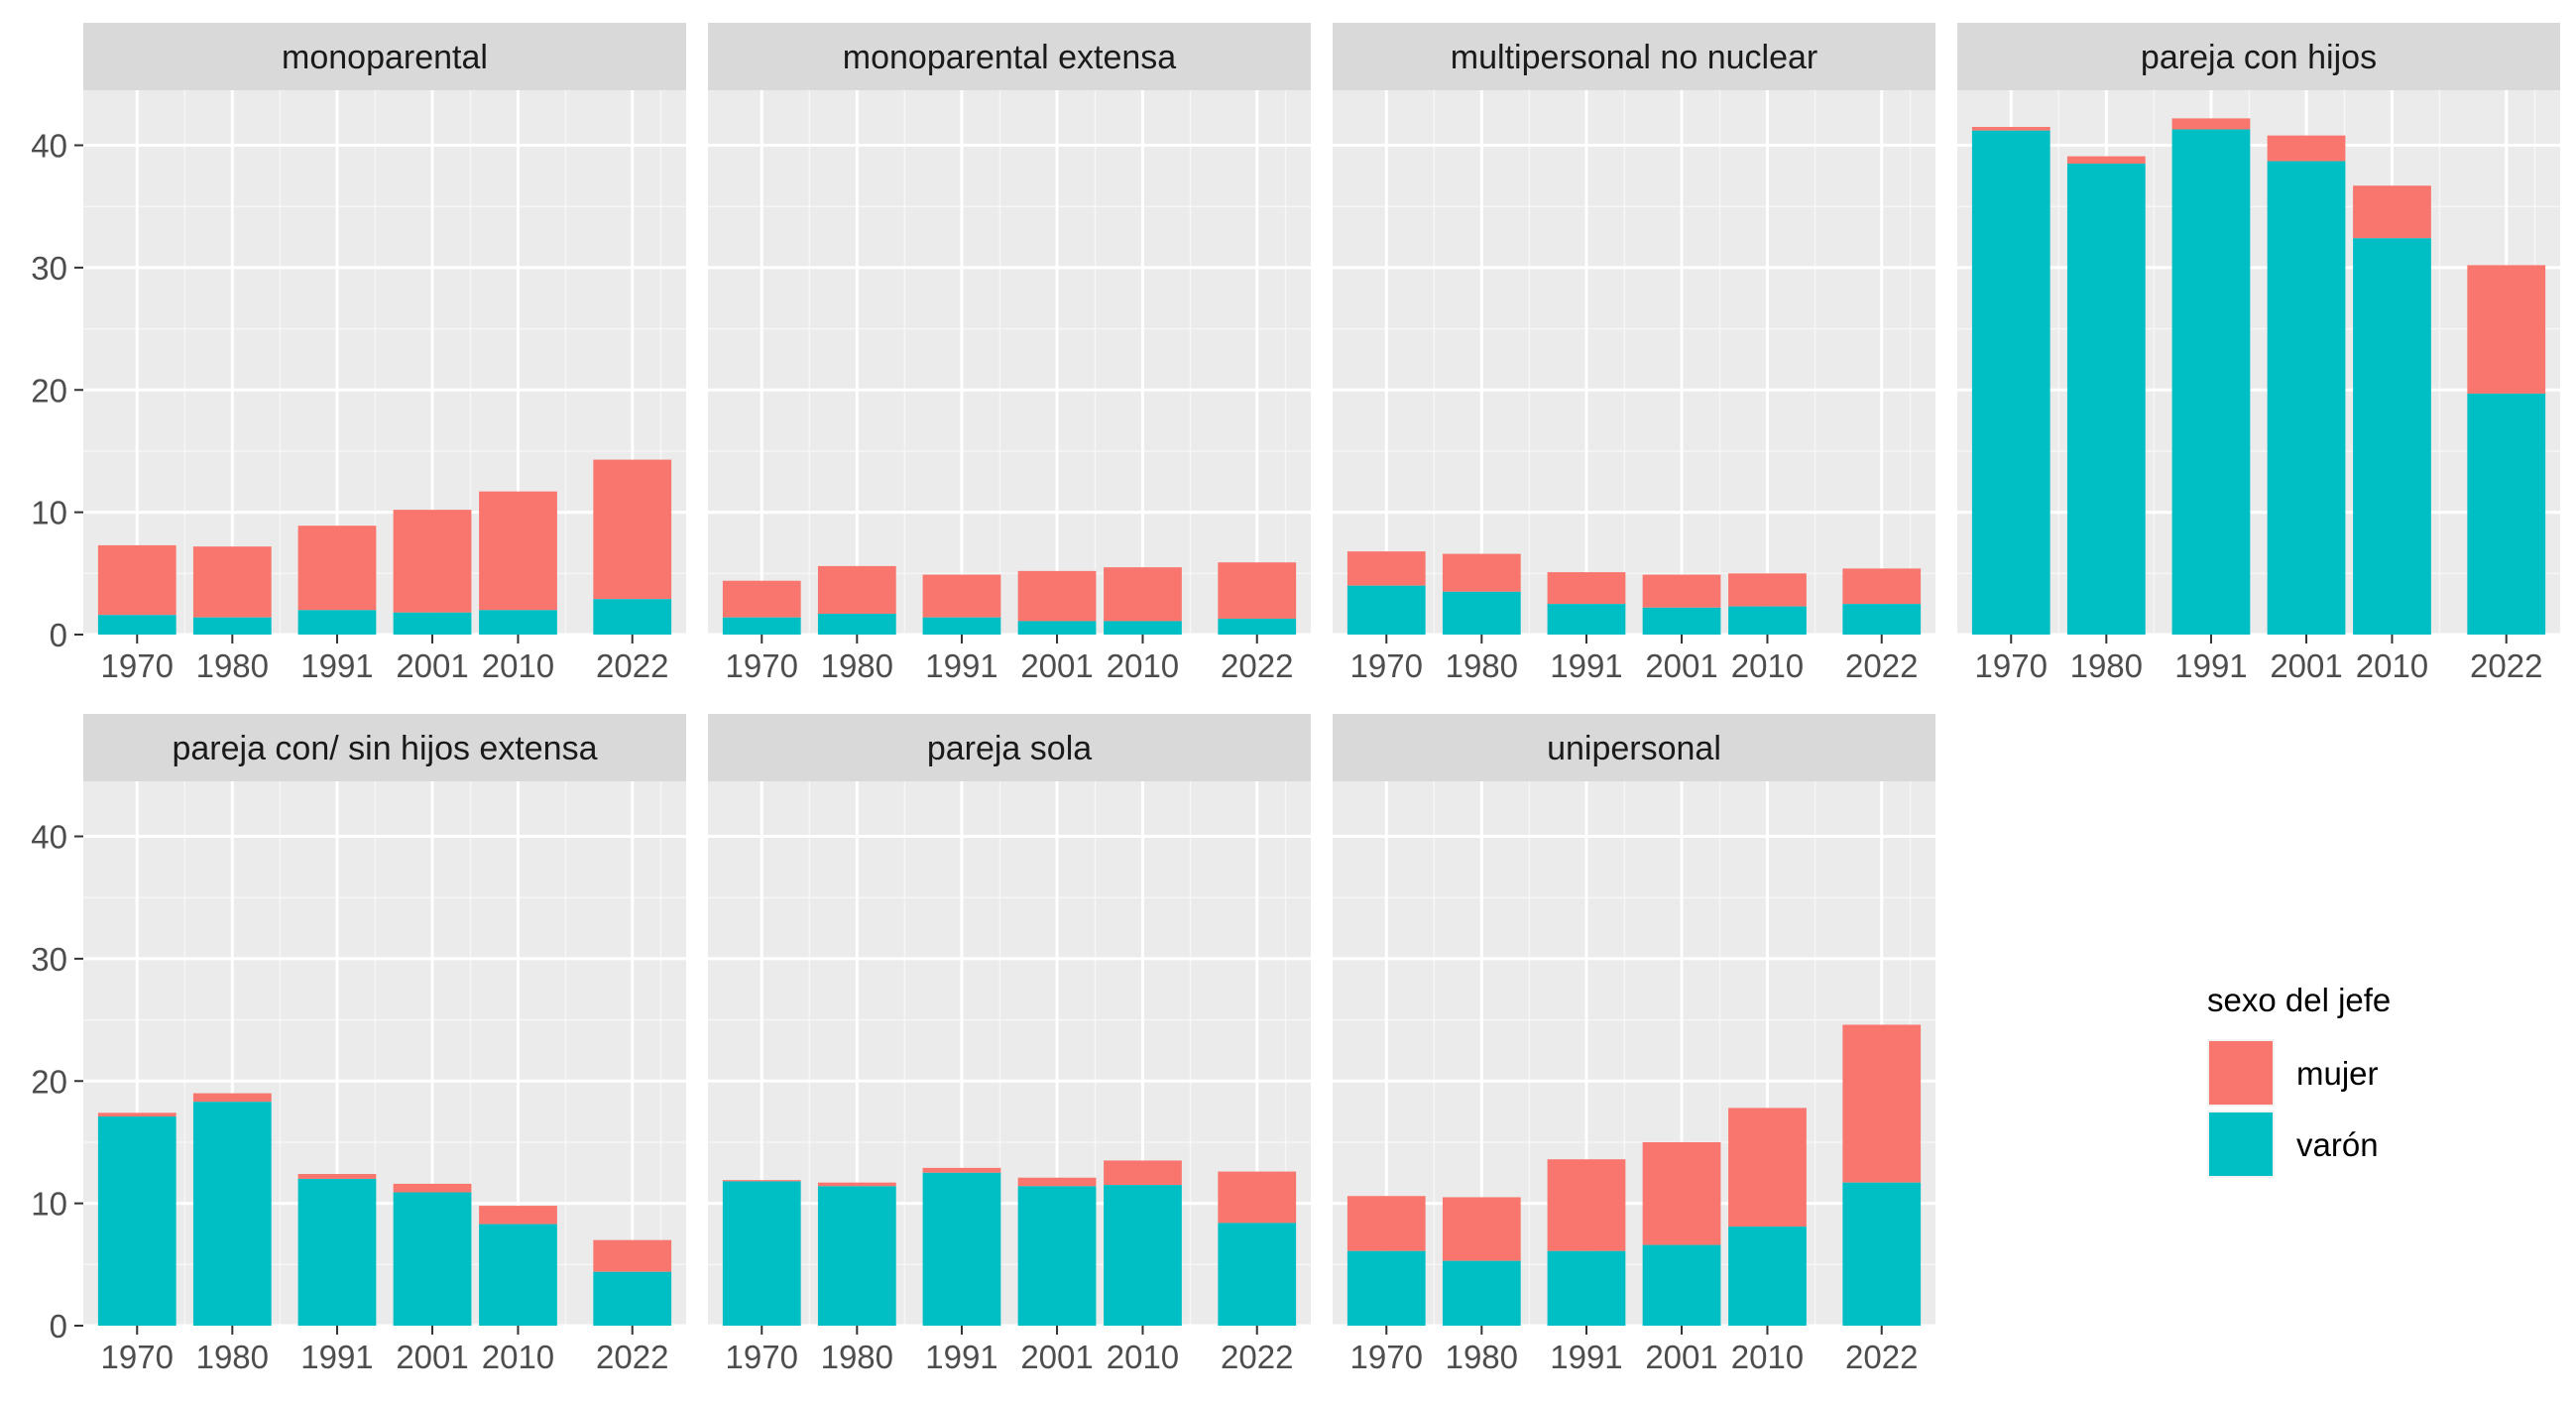  I want to click on strip-title: unipersonal, so click(1634, 748).